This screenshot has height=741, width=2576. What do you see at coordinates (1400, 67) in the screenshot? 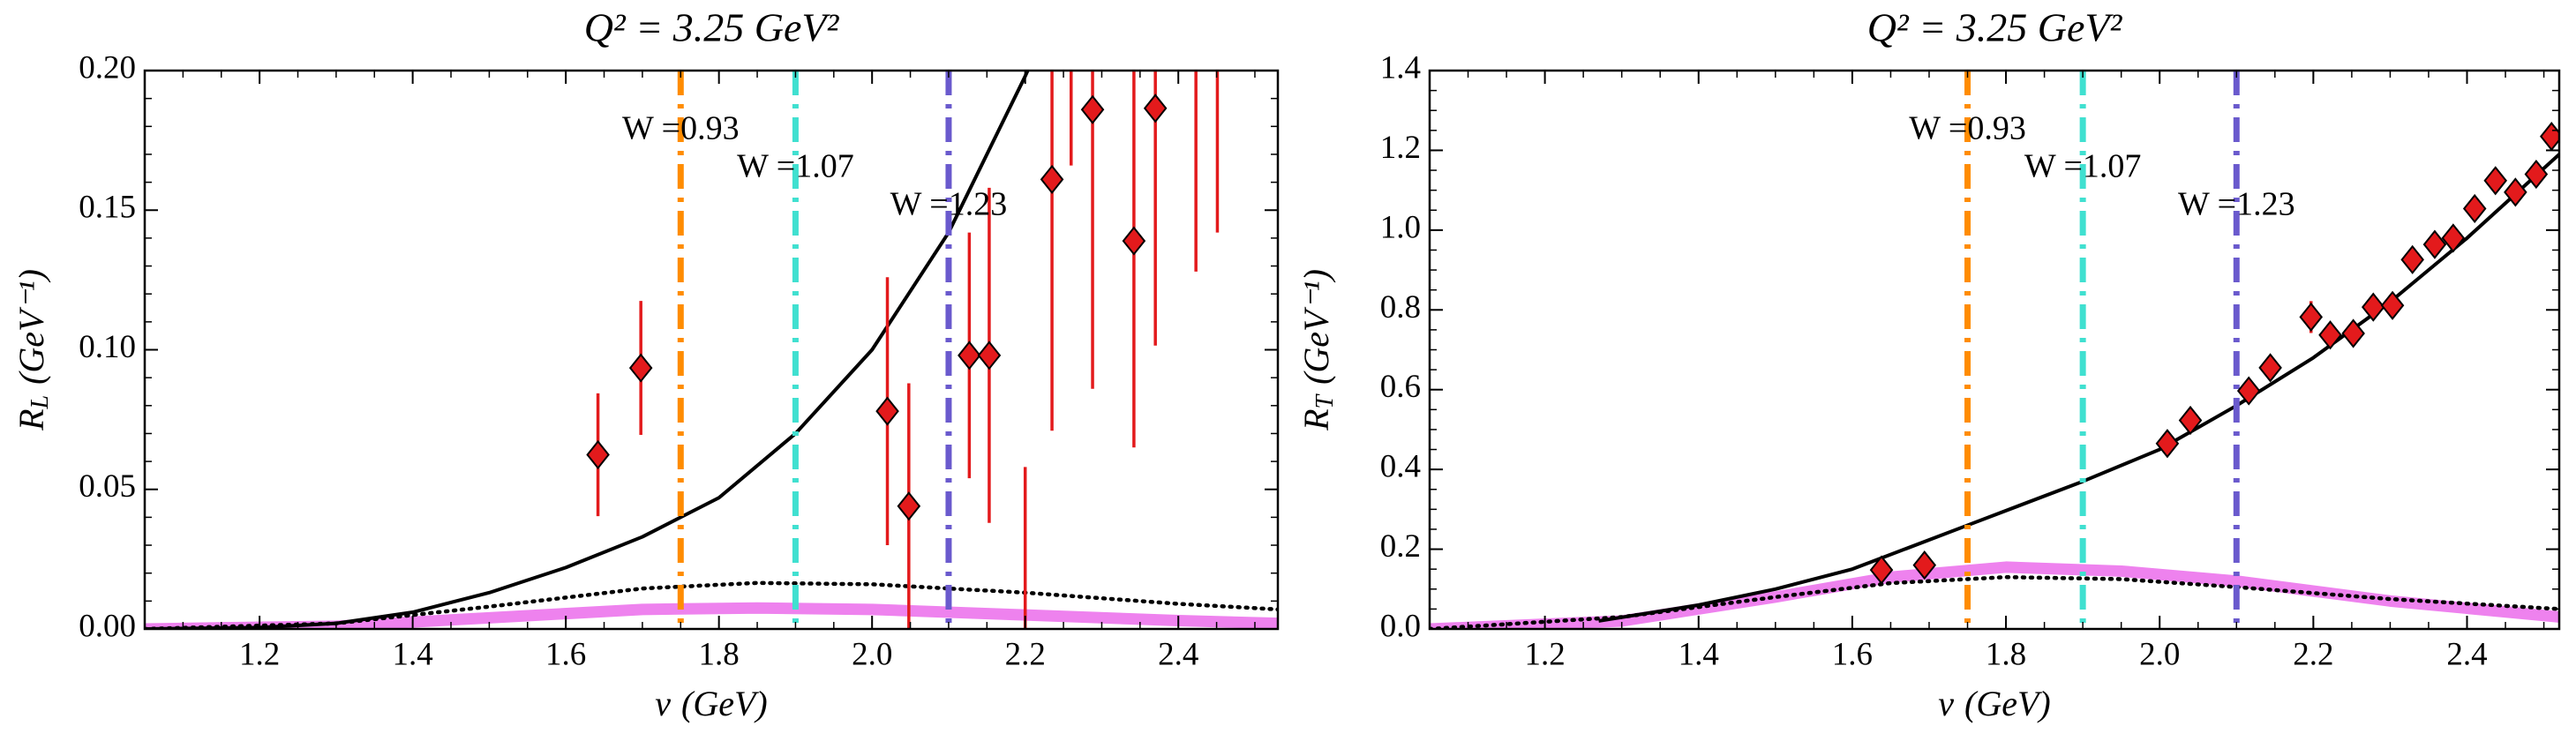
I see `y-tick-label: 1.4` at bounding box center [1400, 67].